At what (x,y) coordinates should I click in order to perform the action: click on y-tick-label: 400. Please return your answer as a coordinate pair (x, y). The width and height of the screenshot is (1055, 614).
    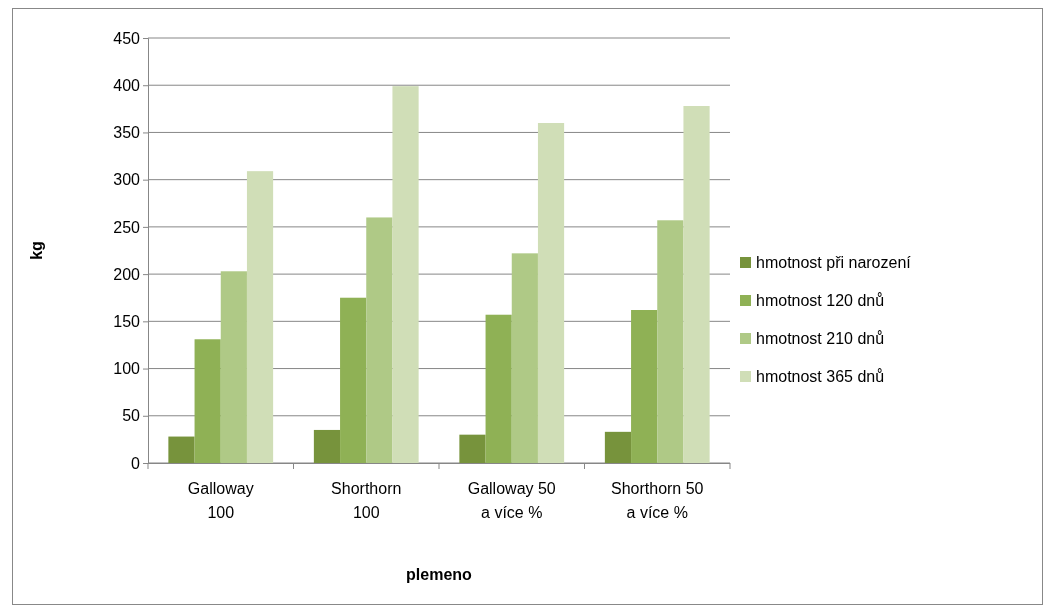
    Looking at the image, I should click on (127, 85).